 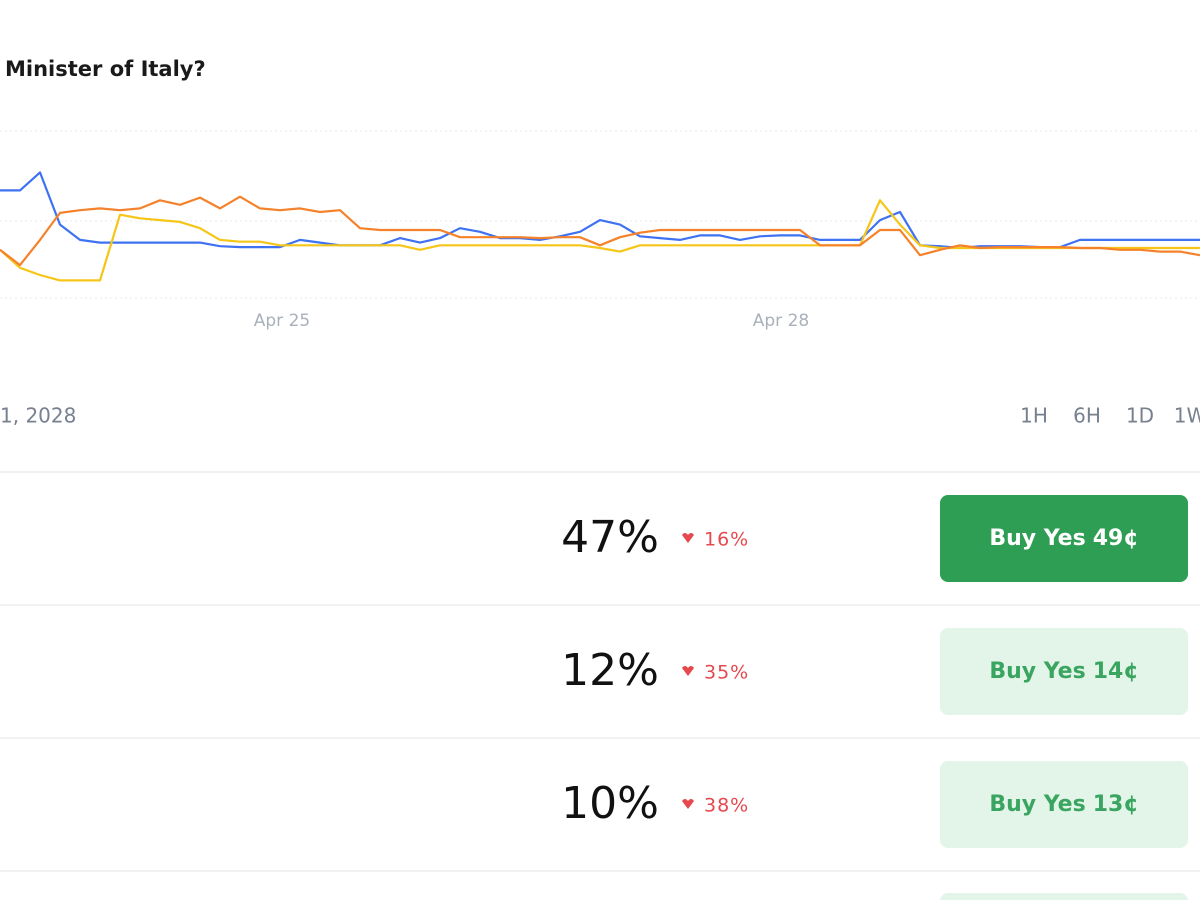 I want to click on buy-price: 14¢, so click(x=1116, y=671).